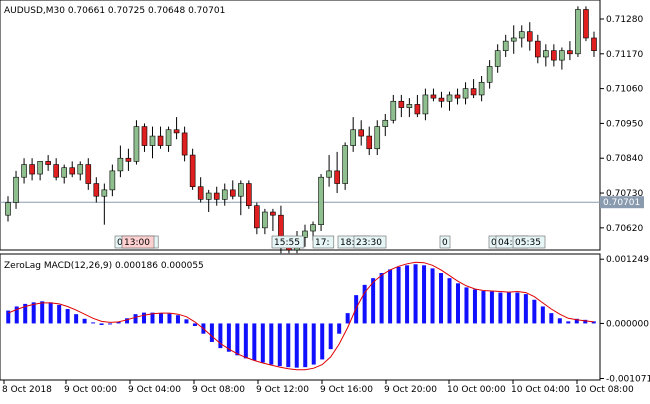 Image resolution: width=650 pixels, height=404 pixels. What do you see at coordinates (104, 266) in the screenshot?
I see `indicator-panel-title: ZeroLag MACD(12,26,9) 0.000186 0.000055` at bounding box center [104, 266].